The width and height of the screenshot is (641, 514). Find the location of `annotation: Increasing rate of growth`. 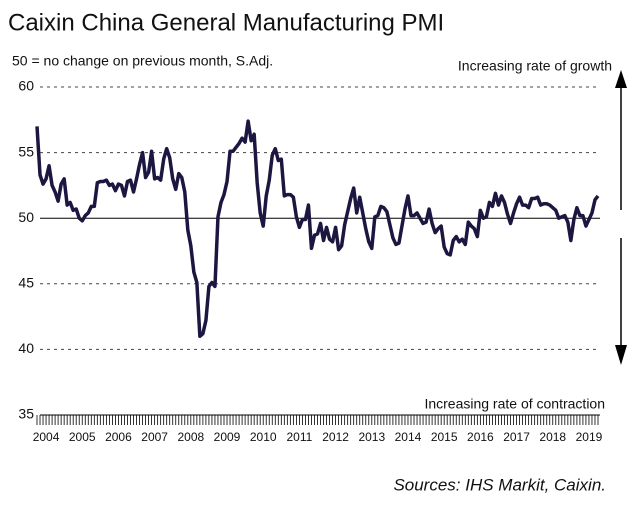

annotation: Increasing rate of growth is located at coordinates (535, 66).